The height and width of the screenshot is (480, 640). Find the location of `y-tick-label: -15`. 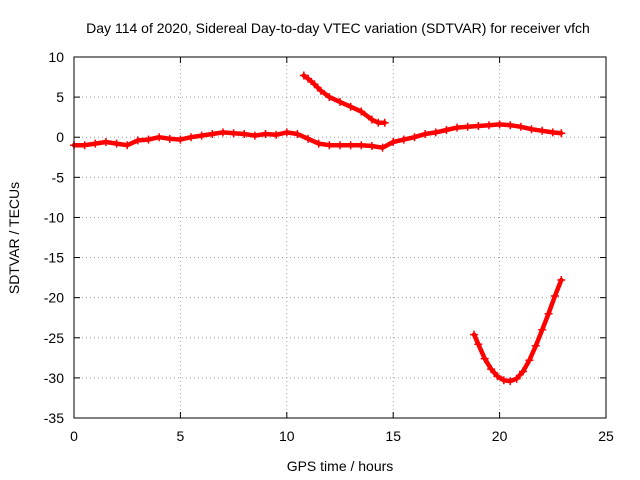

y-tick-label: -15 is located at coordinates (54, 258).